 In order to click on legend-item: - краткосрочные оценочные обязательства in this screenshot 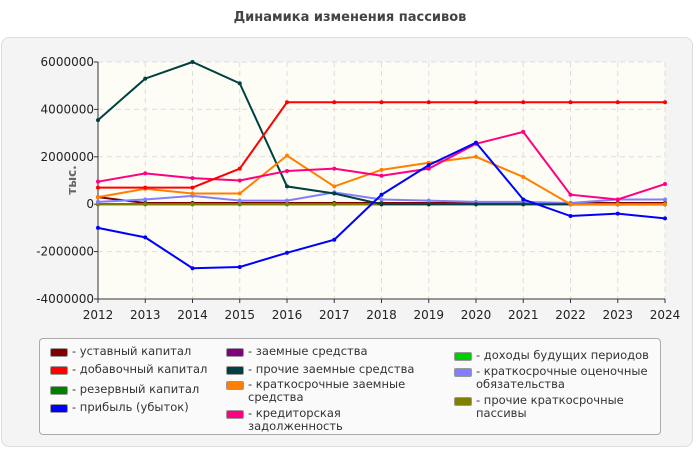, I will do `click(557, 378)`.